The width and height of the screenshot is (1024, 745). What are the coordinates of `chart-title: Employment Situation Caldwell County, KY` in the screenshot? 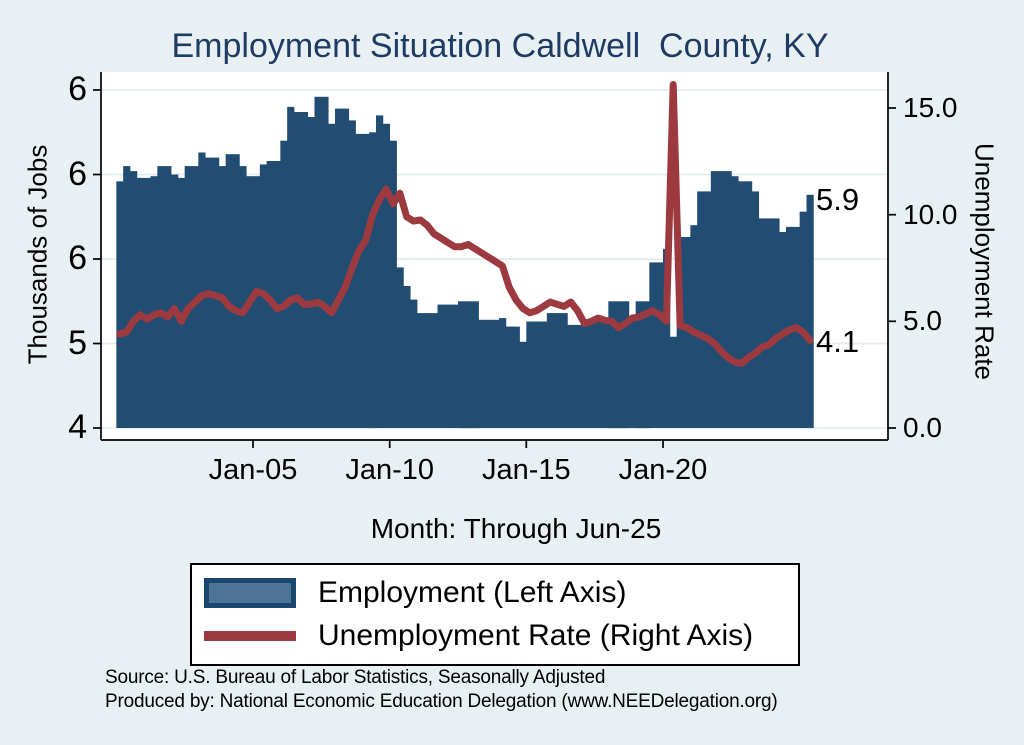 It's located at (500, 46).